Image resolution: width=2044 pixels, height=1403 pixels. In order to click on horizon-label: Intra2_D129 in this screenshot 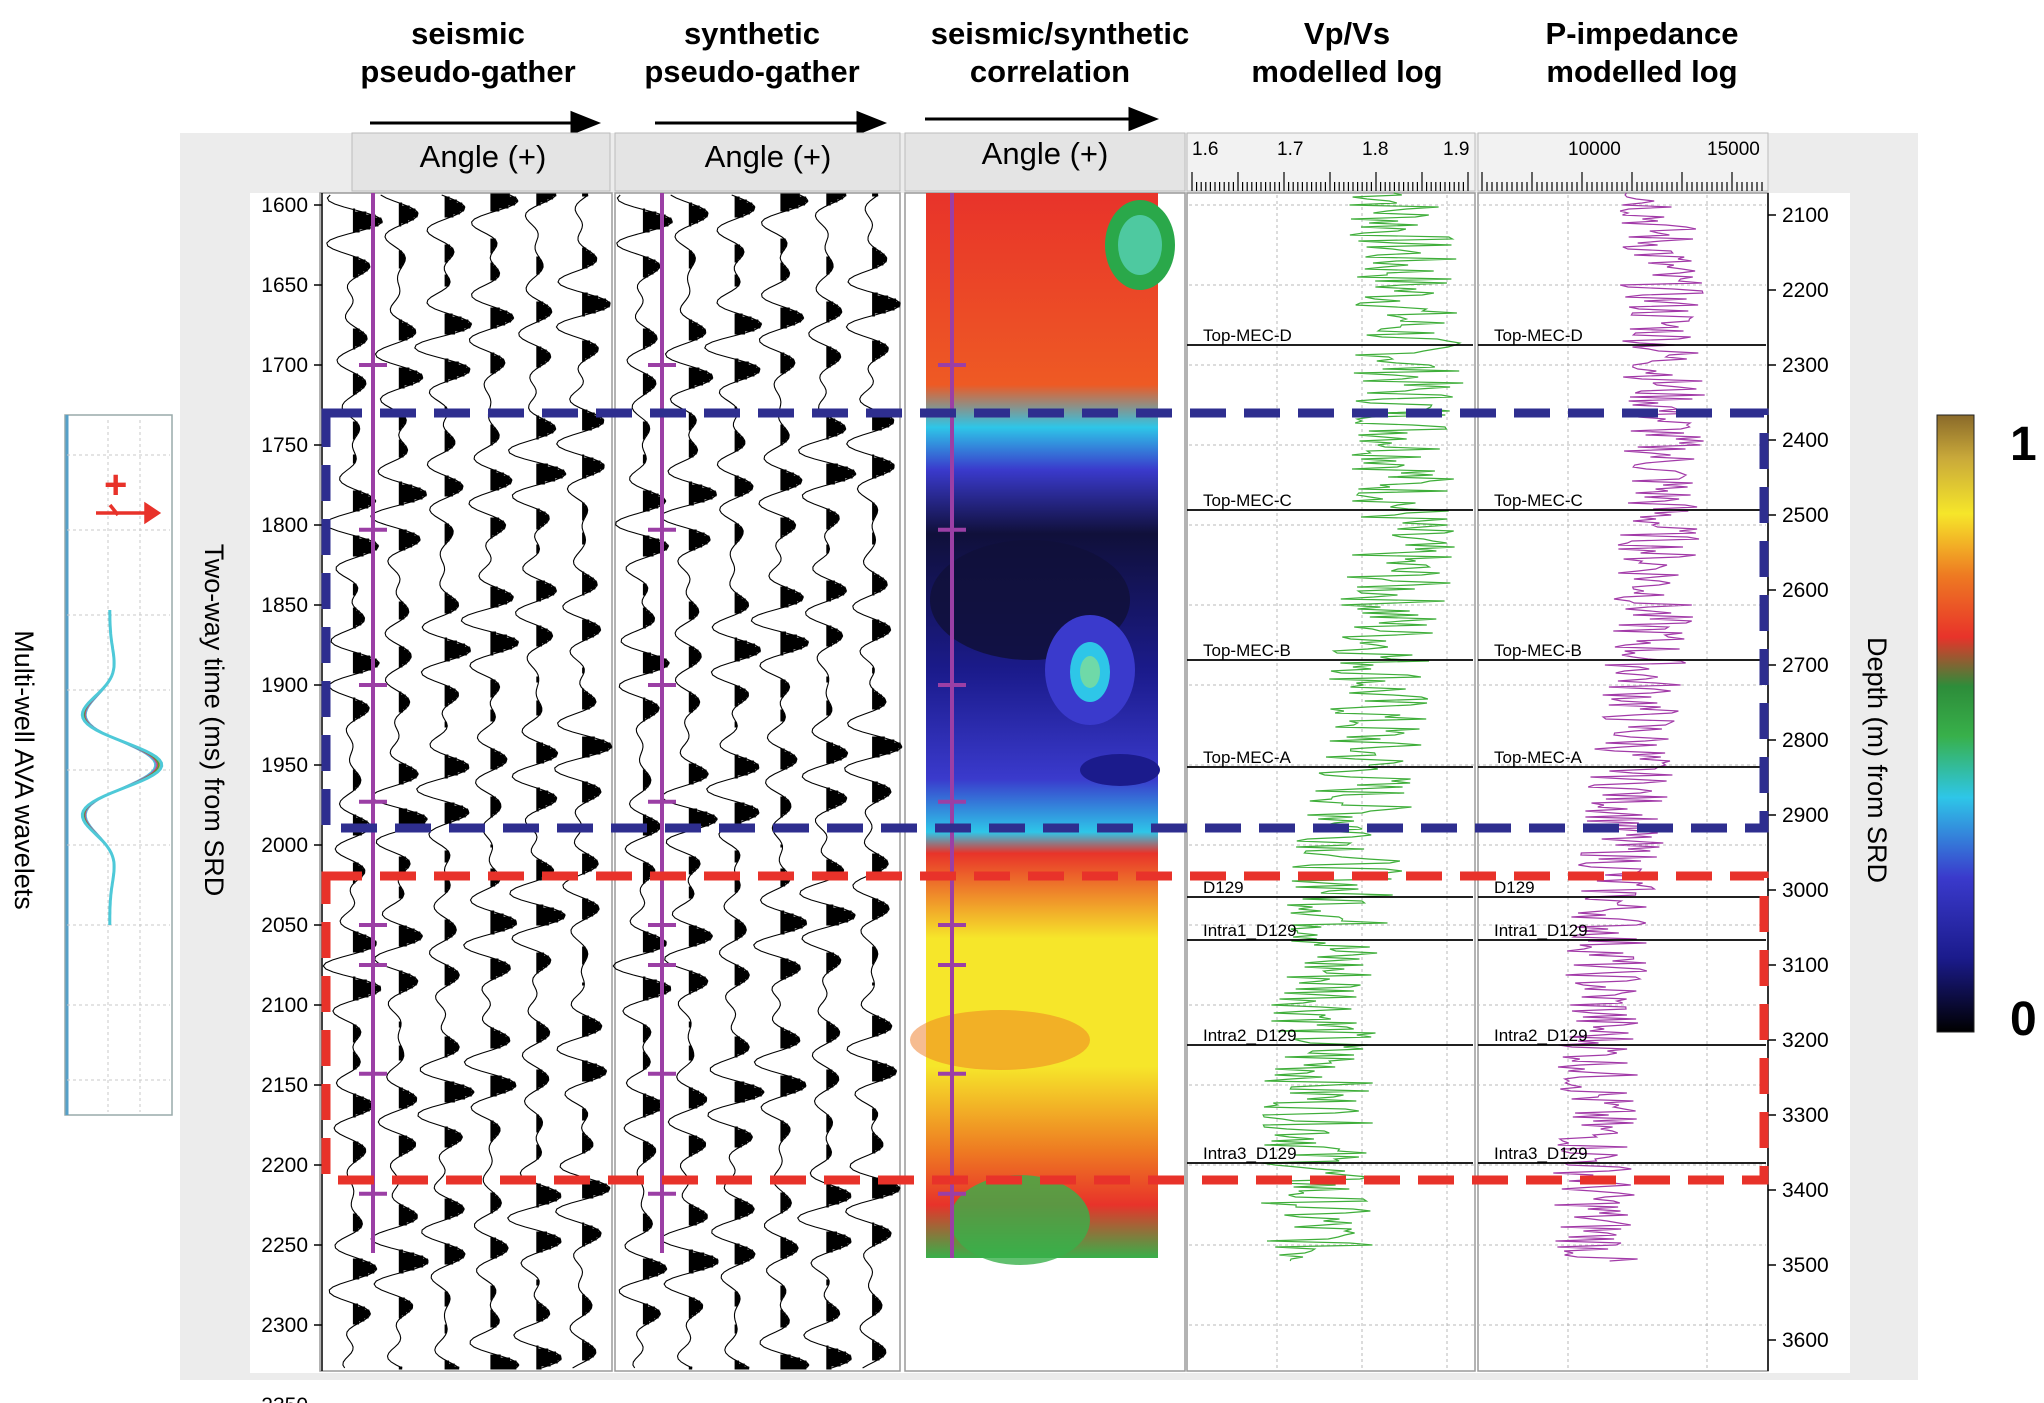, I will do `click(1541, 1035)`.